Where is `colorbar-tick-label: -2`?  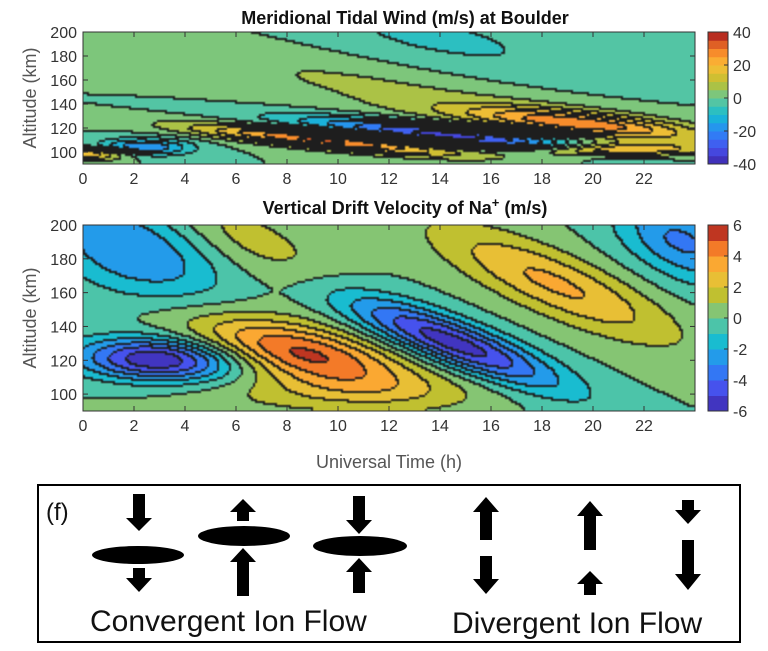
colorbar-tick-label: -2 is located at coordinates (740, 350).